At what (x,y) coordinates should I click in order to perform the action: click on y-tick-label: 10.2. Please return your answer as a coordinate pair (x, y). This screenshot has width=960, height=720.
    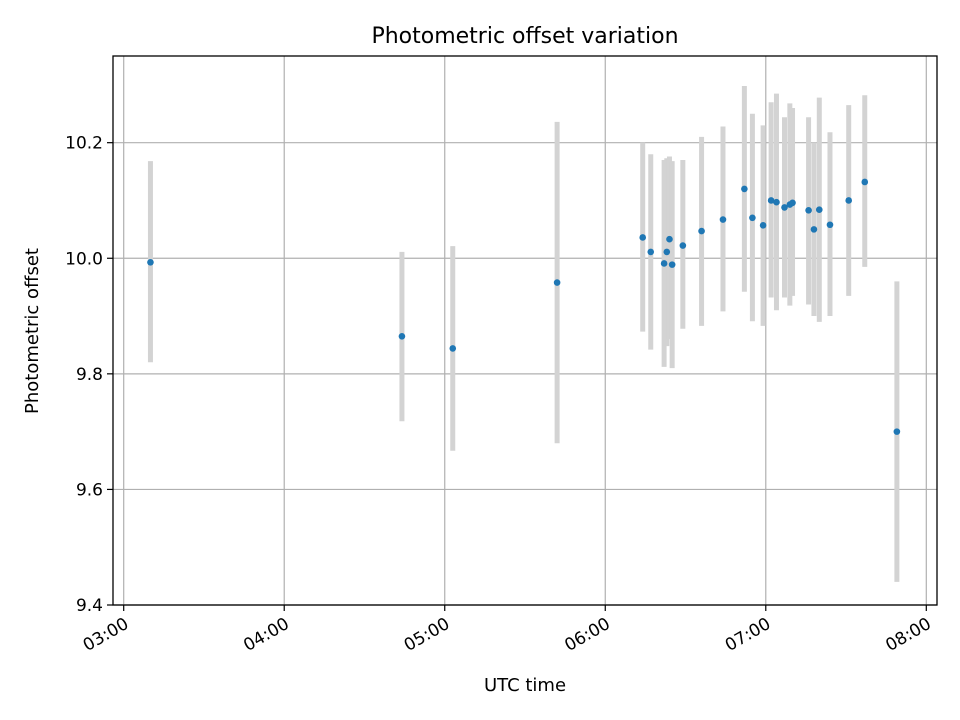
    Looking at the image, I should click on (84, 144).